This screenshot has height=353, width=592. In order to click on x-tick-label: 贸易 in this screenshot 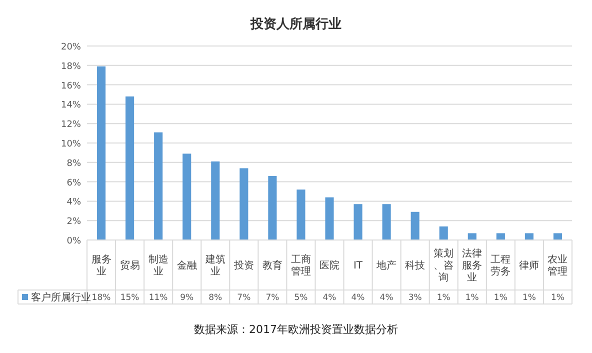, I will do `click(130, 266)`.